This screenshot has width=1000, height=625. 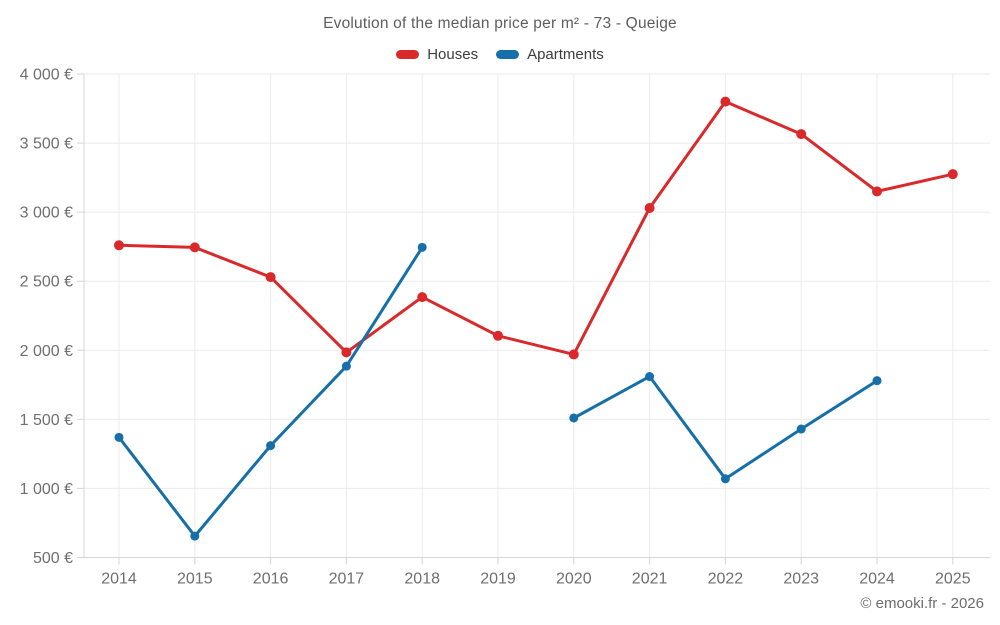 What do you see at coordinates (952, 174) in the screenshot?
I see `houses-point-2025` at bounding box center [952, 174].